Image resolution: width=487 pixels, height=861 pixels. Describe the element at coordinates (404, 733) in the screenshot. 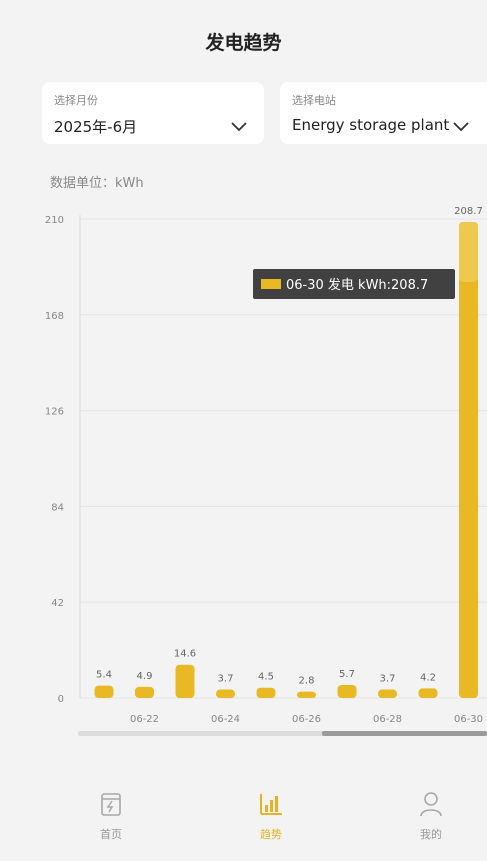

I see `chart-scrollbar-thumb` at that location.